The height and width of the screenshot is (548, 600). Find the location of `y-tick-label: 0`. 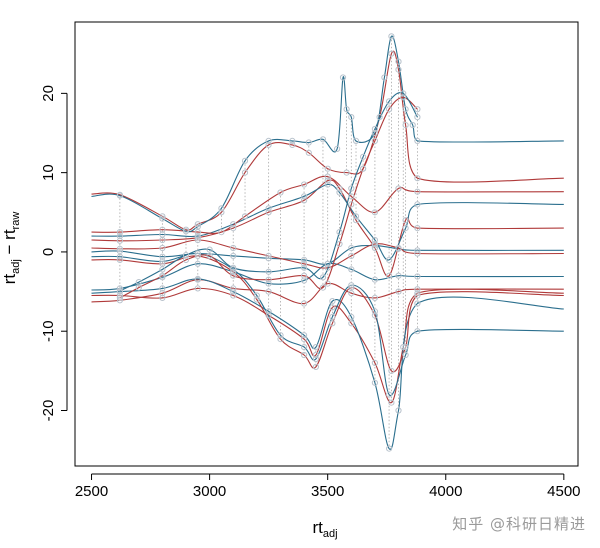

y-tick-label: 0 is located at coordinates (48, 252).